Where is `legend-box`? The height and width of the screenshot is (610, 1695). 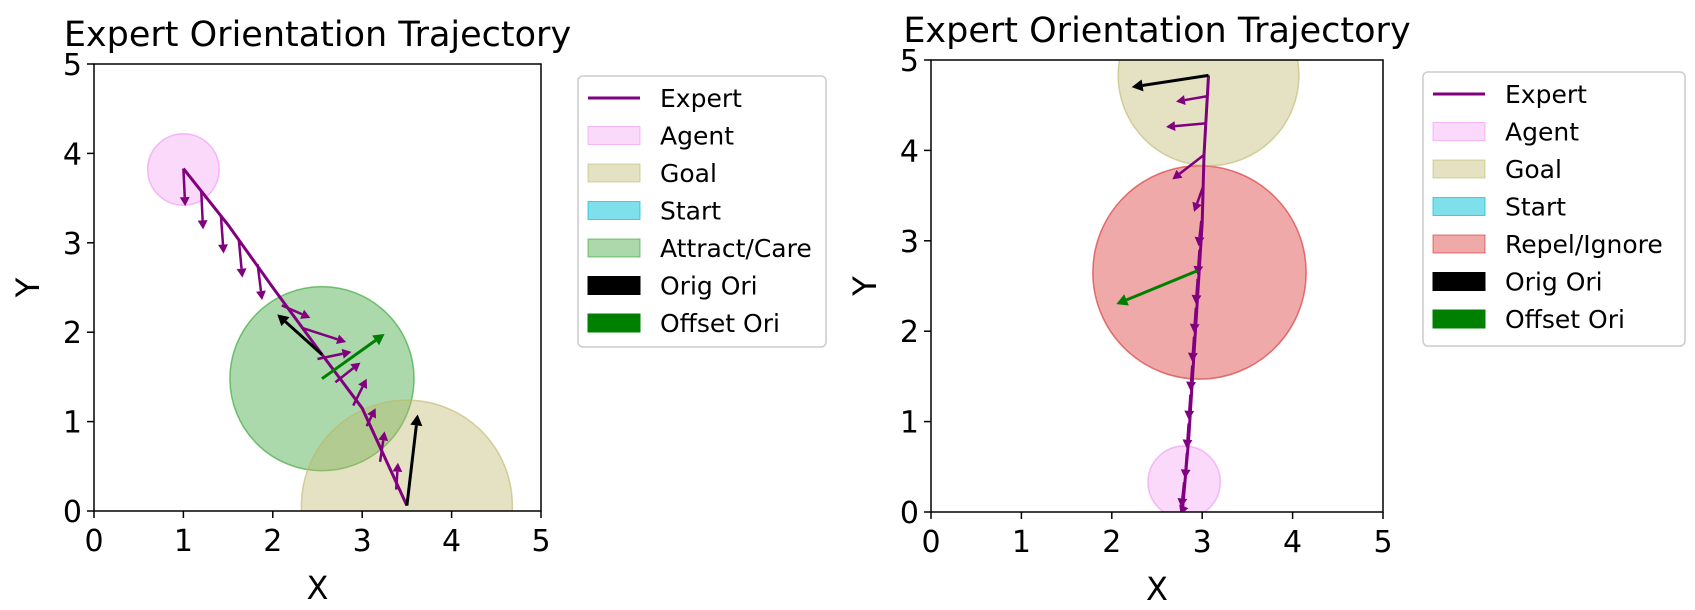 legend-box is located at coordinates (1554, 209).